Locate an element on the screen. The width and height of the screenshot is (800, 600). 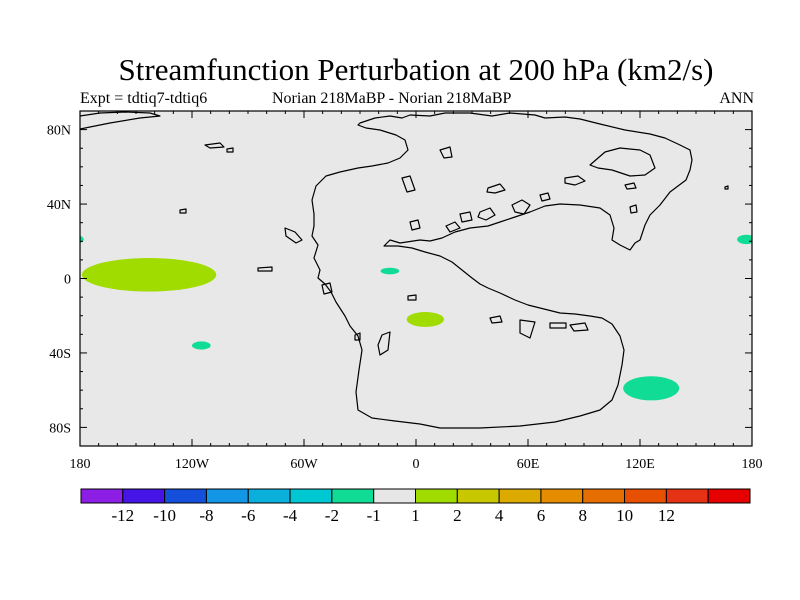
season-label: ANN is located at coordinates (736, 98).